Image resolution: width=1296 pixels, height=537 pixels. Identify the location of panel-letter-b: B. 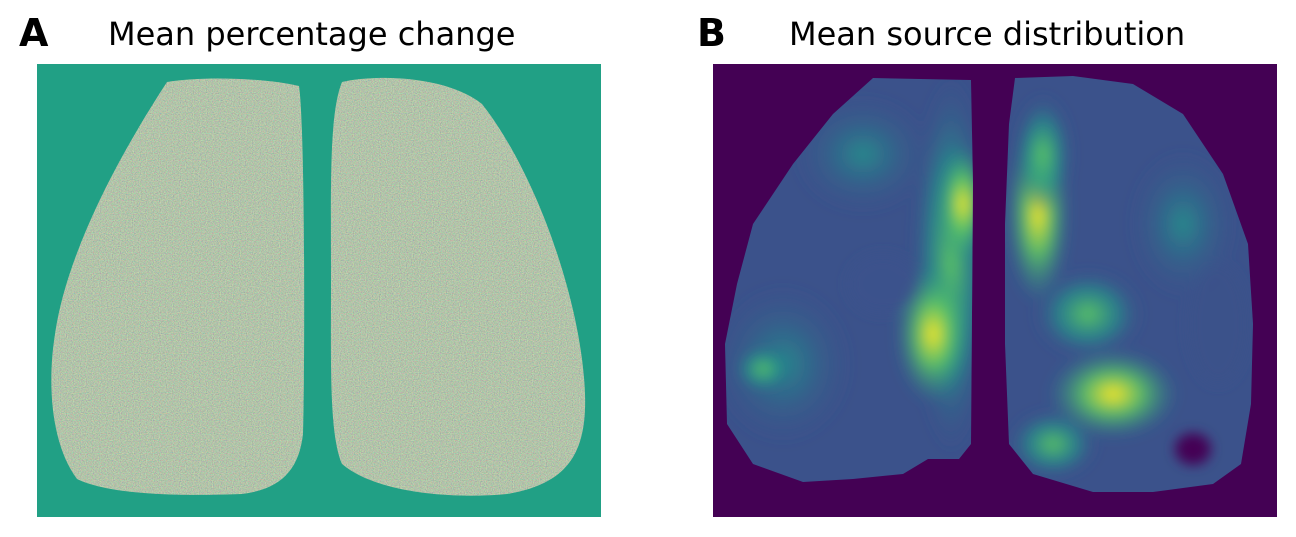
(711, 33).